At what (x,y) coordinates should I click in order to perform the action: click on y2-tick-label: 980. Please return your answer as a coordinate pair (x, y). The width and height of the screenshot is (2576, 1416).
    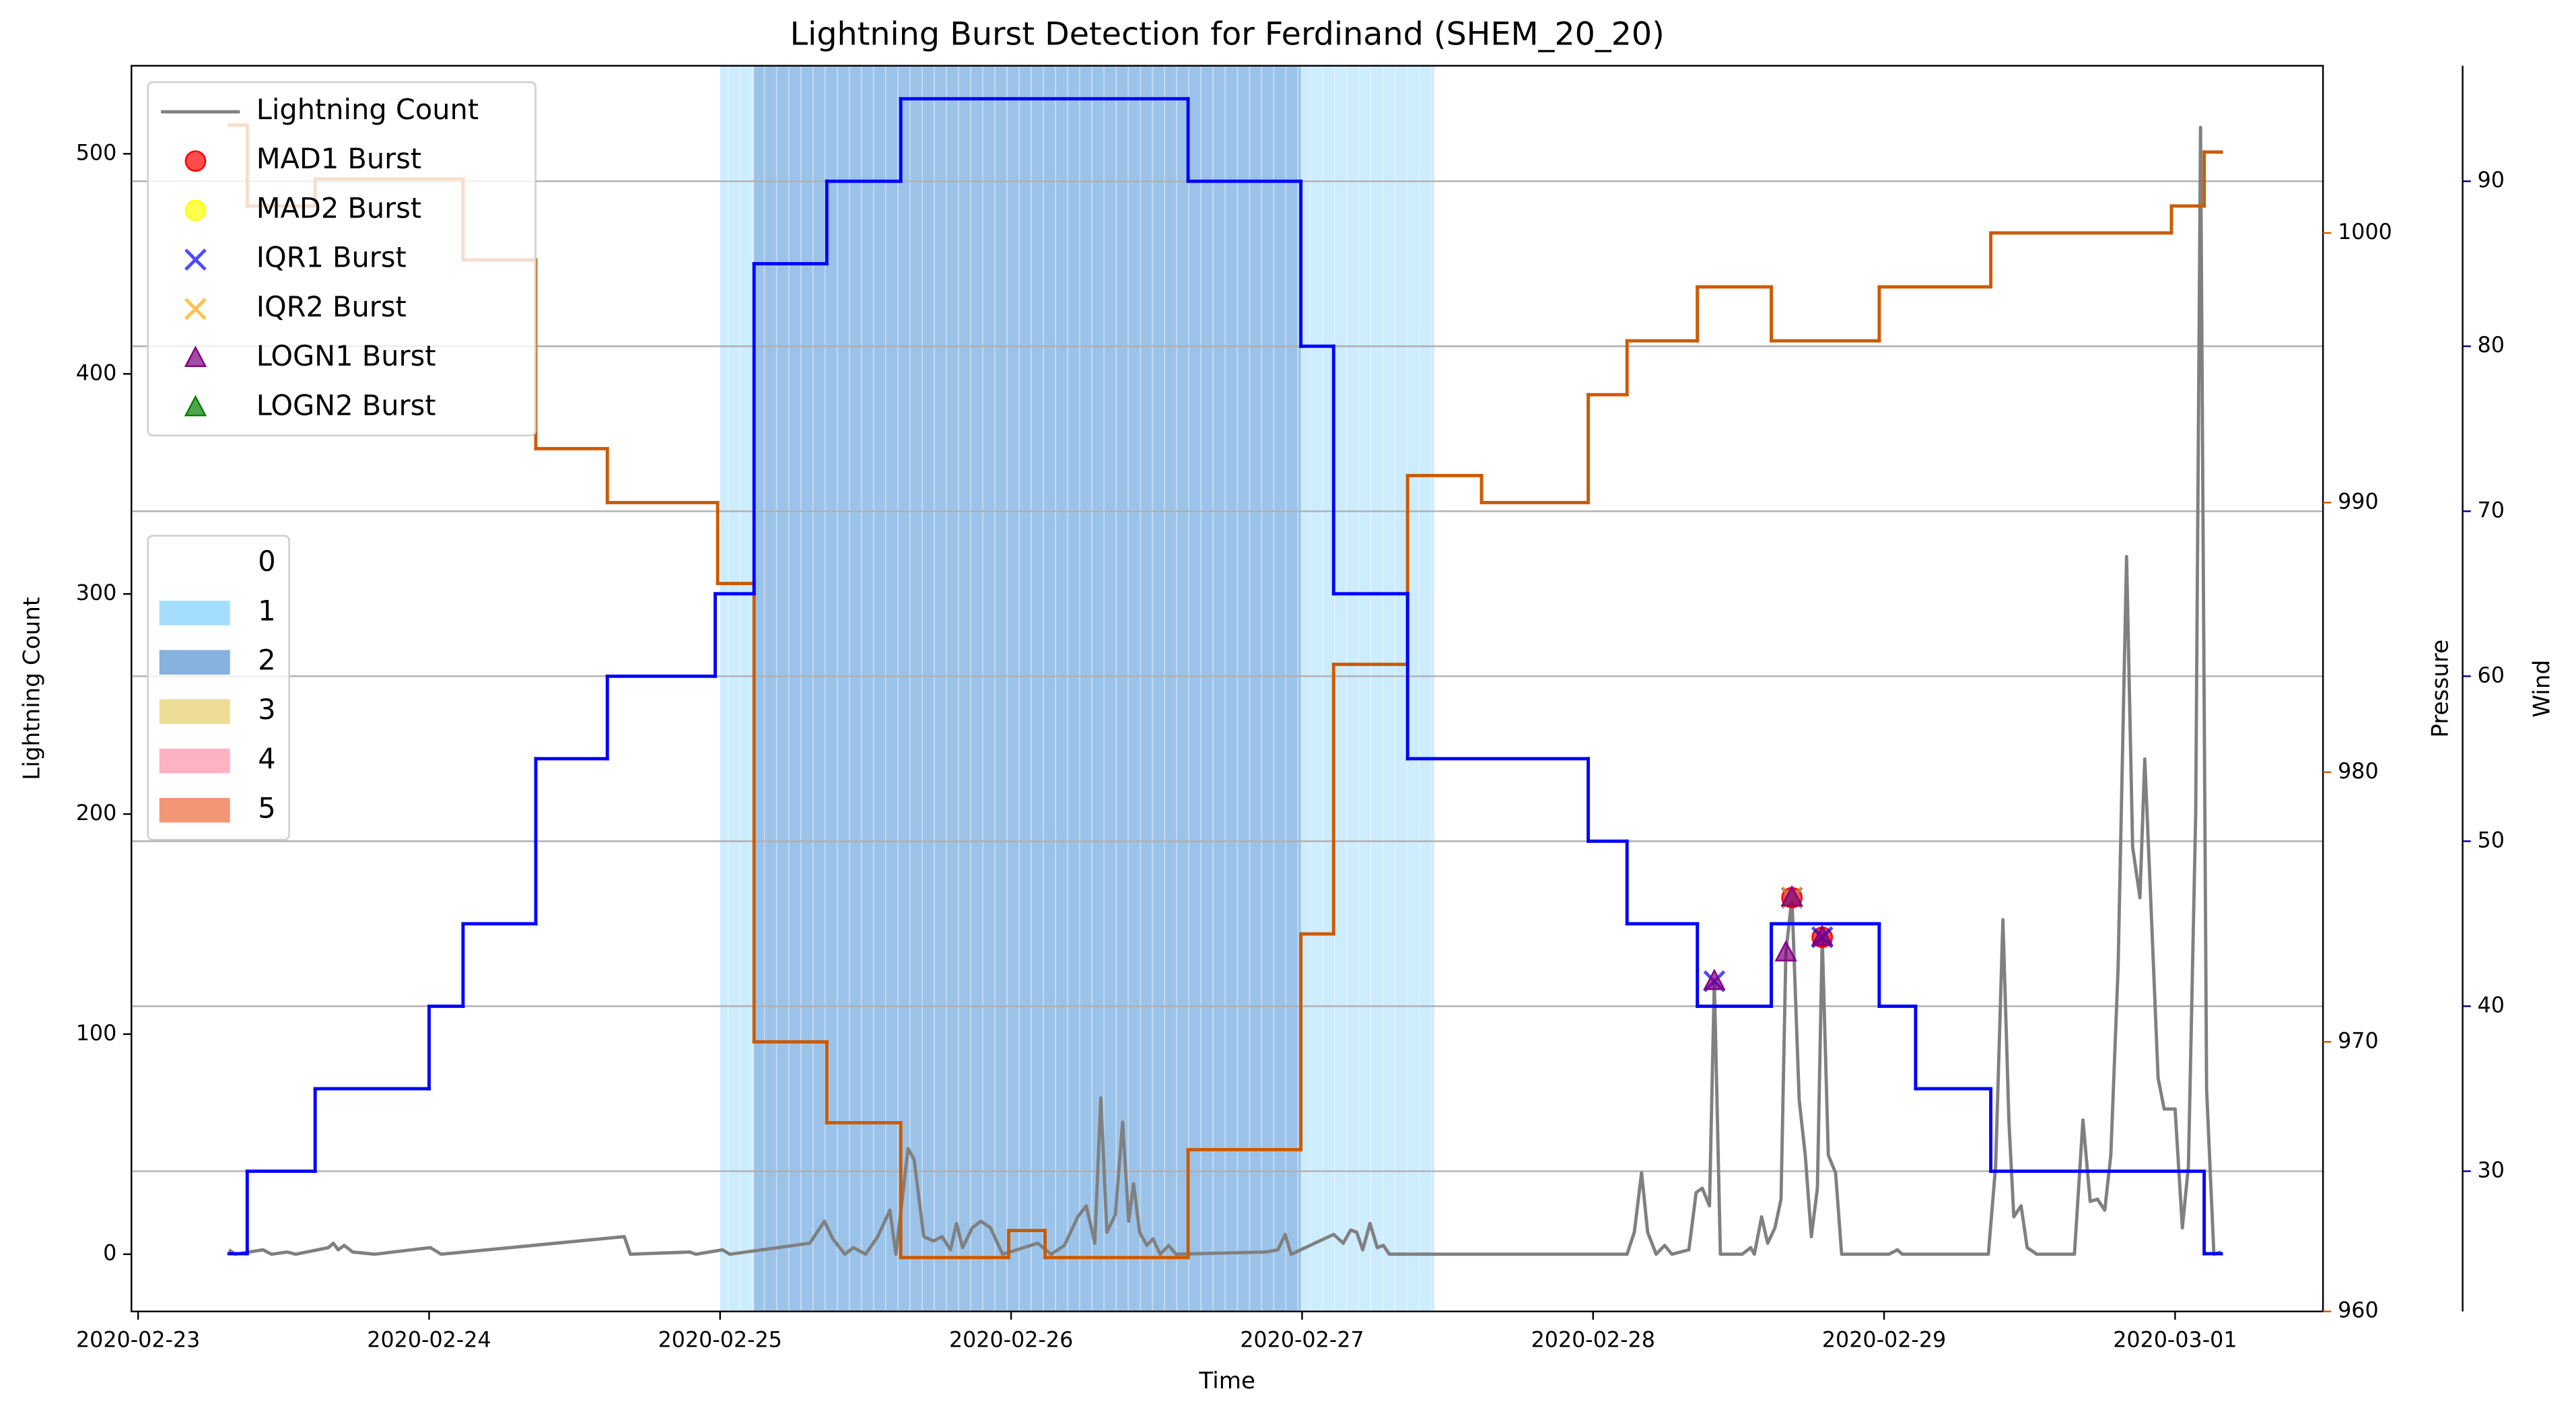
    Looking at the image, I should click on (2358, 772).